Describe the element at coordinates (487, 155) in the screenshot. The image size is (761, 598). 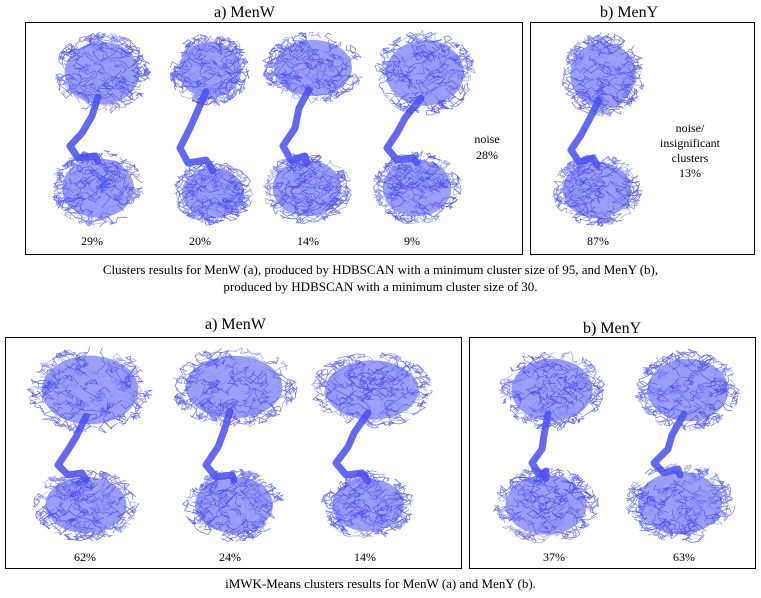
I see `top-menw-noise-value: 28%` at that location.